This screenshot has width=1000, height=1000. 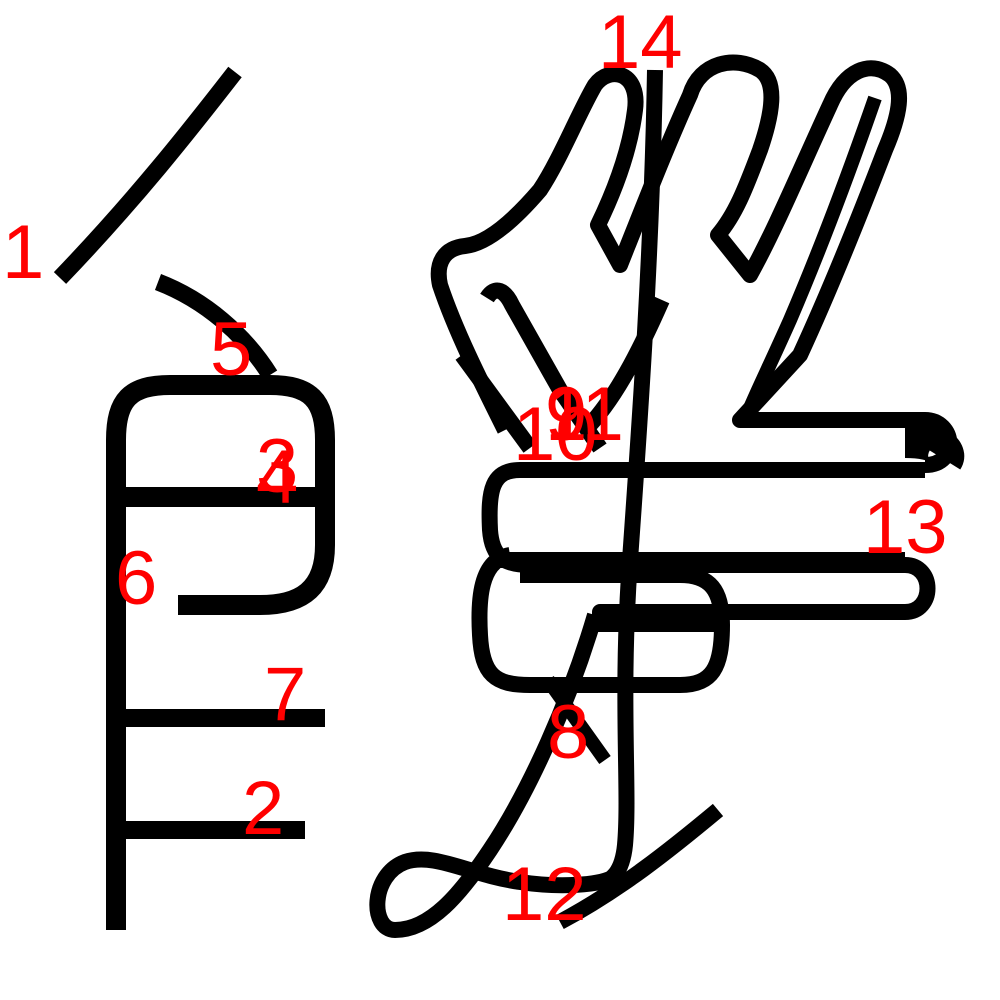 What do you see at coordinates (624, 366) in the screenshot?
I see `stroke-arm-diagonal` at bounding box center [624, 366].